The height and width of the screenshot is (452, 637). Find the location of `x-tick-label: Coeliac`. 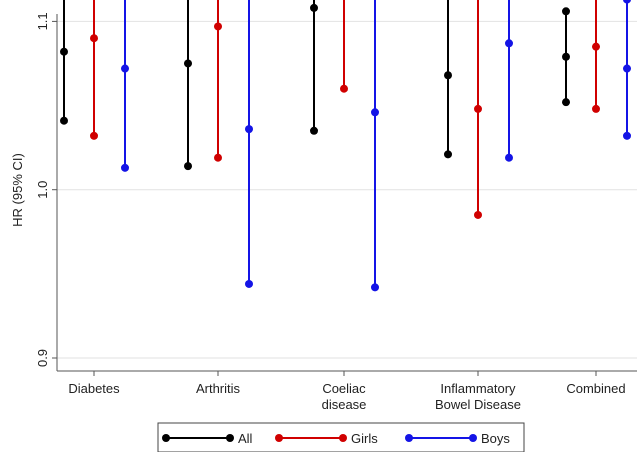

x-tick-label: Coeliac is located at coordinates (344, 388).